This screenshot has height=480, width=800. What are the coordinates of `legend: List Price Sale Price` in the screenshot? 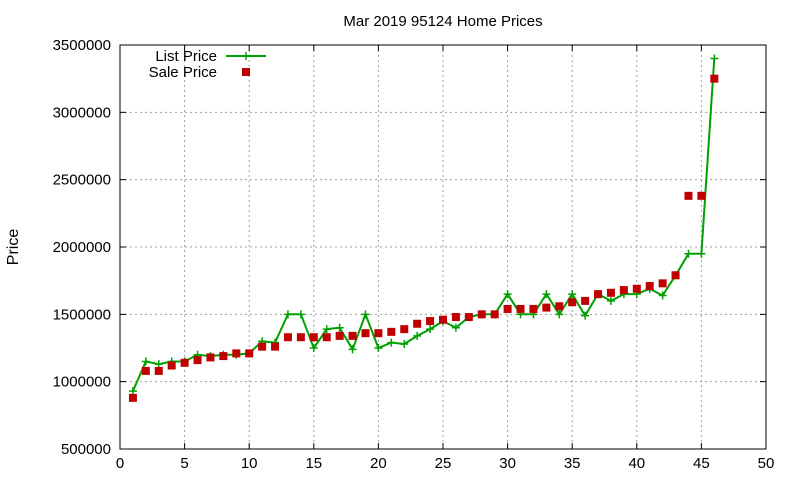 It's located at (207, 64).